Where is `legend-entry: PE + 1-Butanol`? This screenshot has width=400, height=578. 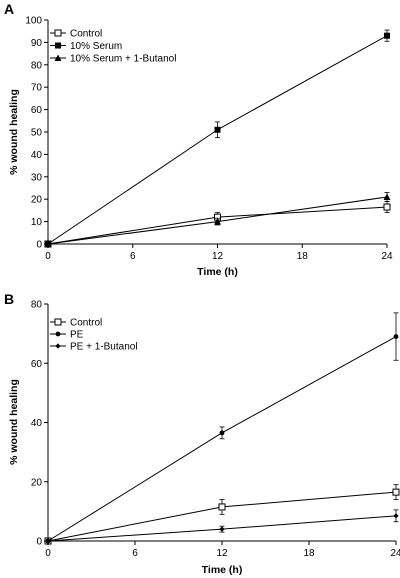 legend-entry: PE + 1-Butanol is located at coordinates (104, 347).